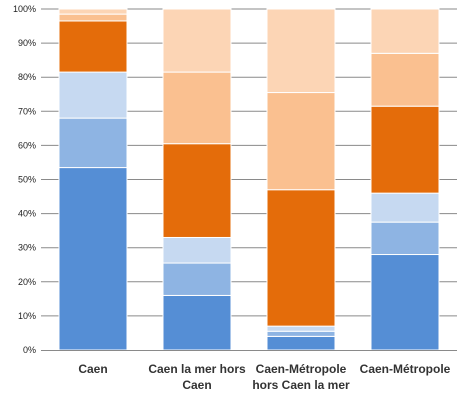  Describe the element at coordinates (24, 9) in the screenshot. I see `y-tick-label: 100%` at that location.